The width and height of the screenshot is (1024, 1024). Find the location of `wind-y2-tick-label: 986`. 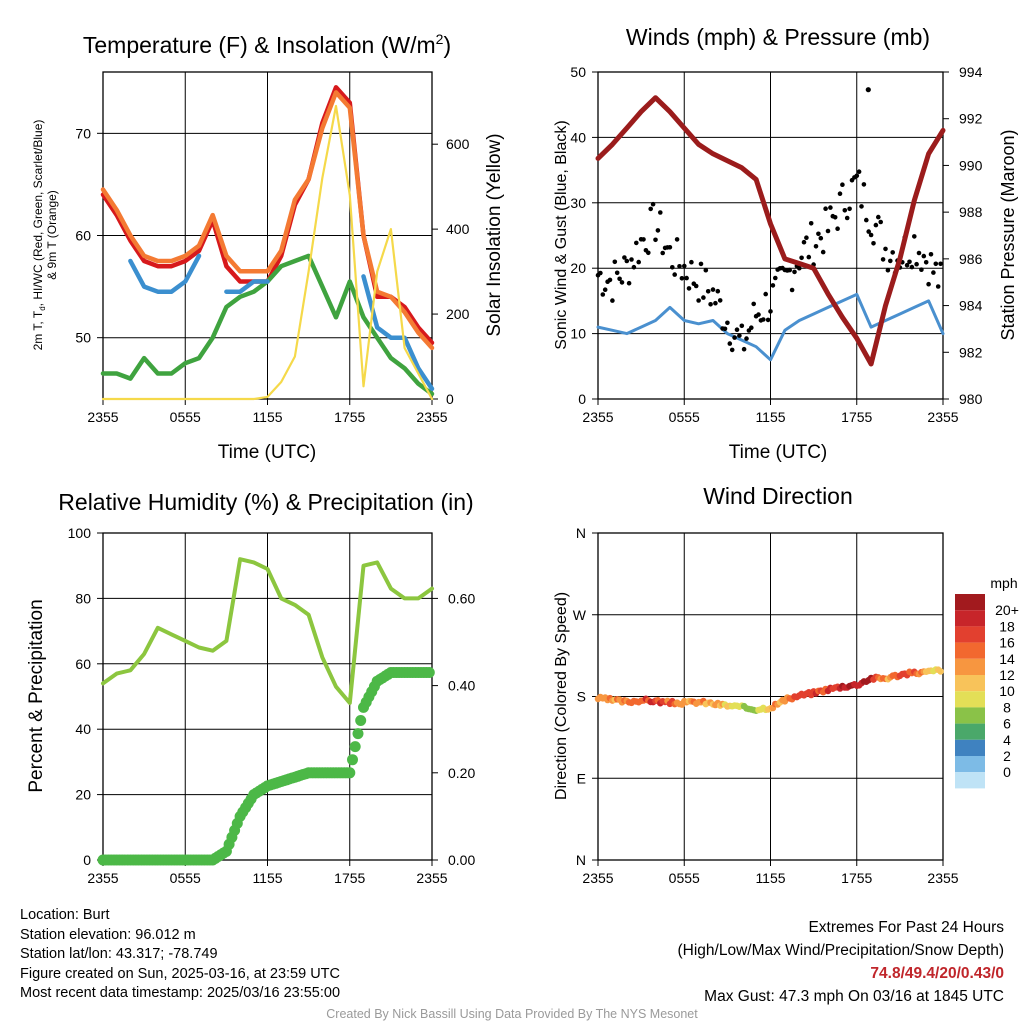

wind-y2-tick-label: 986 is located at coordinates (971, 259).